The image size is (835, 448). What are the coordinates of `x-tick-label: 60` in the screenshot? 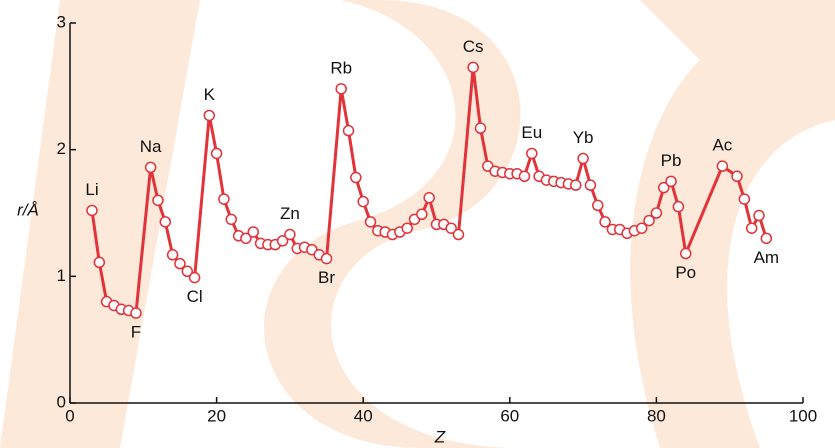 It's located at (509, 415).